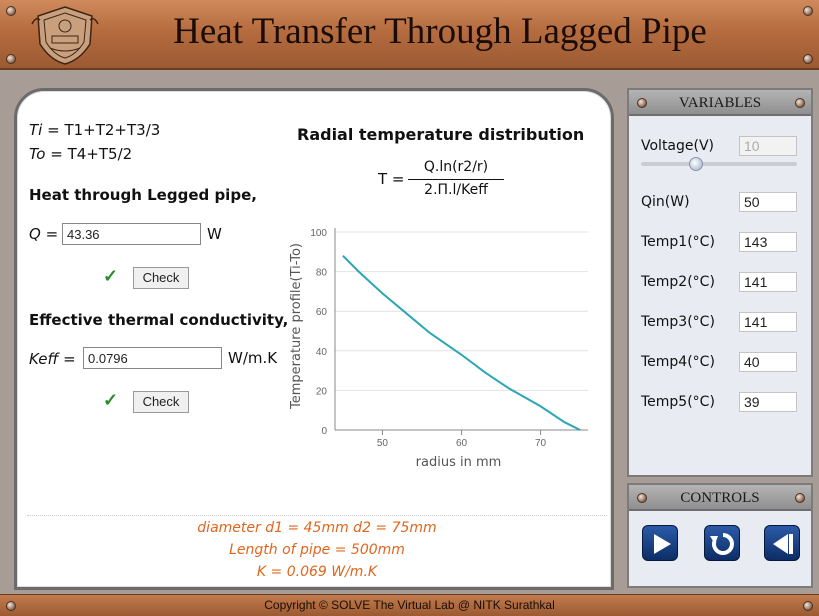 Image resolution: width=819 pixels, height=616 pixels. What do you see at coordinates (143, 195) in the screenshot?
I see `heat-heading: Heat through Legged pipe,` at bounding box center [143, 195].